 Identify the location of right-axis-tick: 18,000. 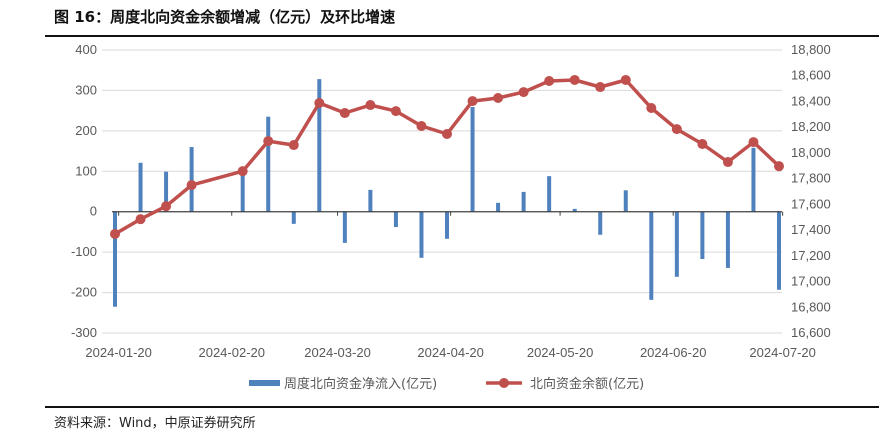
(811, 152).